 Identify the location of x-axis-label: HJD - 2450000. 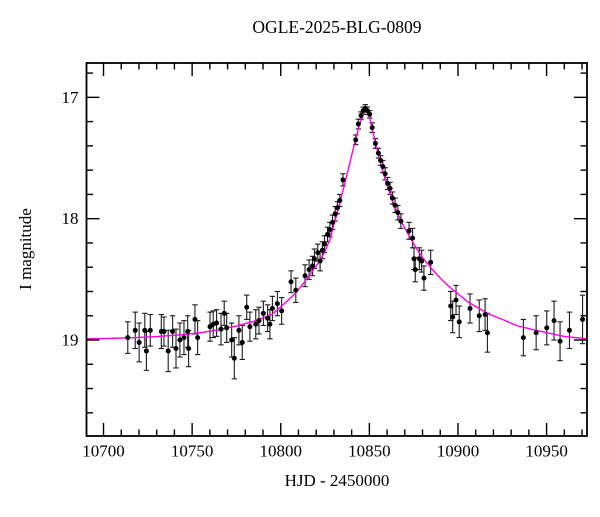
(337, 480).